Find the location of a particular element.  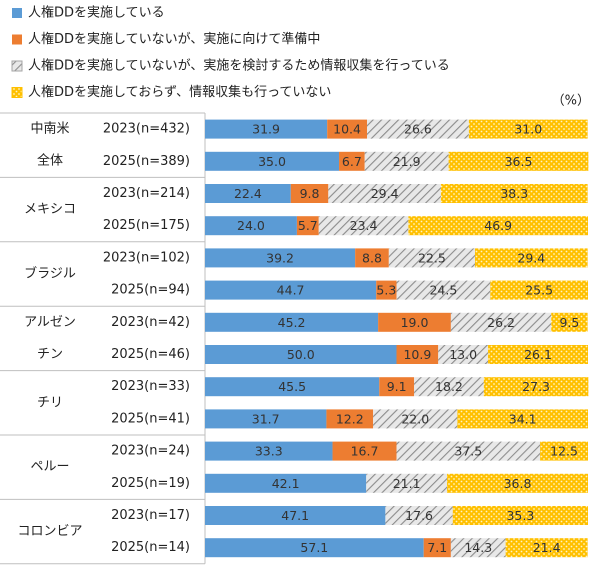

value-label: 24.5 is located at coordinates (443, 290).